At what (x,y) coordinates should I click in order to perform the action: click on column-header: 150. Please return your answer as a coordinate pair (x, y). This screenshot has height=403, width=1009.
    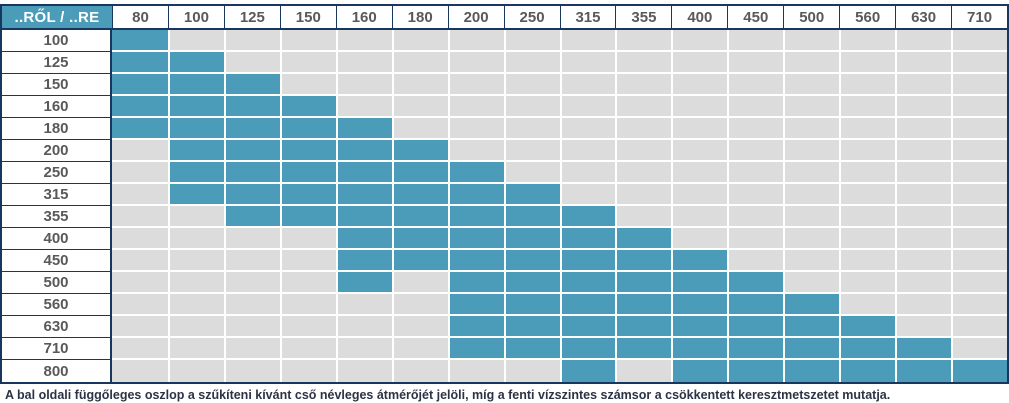
    Looking at the image, I should click on (307, 18).